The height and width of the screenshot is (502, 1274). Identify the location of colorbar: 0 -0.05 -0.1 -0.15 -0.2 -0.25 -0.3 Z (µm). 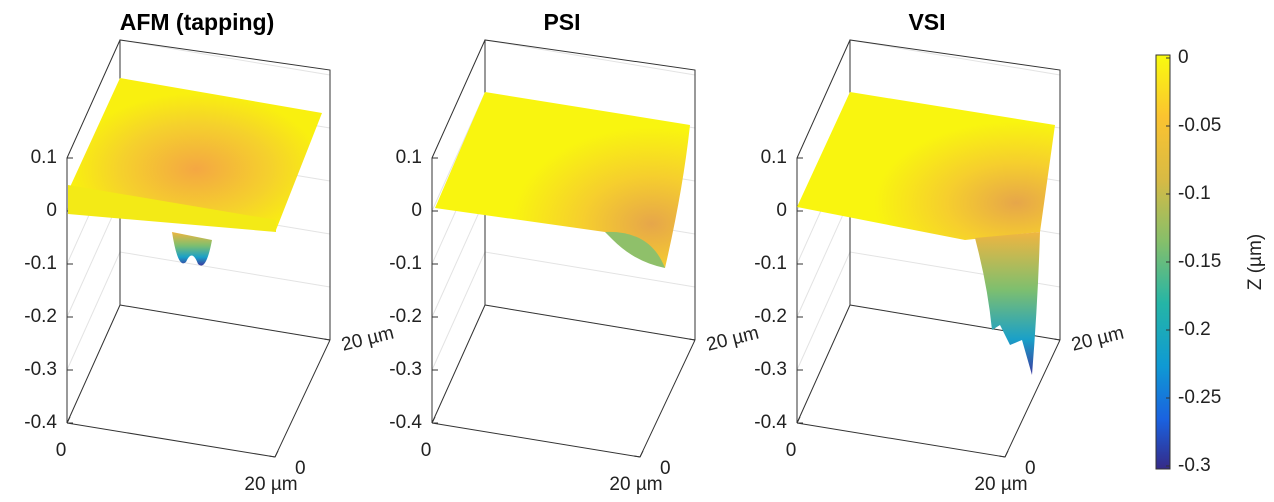
(1210, 261).